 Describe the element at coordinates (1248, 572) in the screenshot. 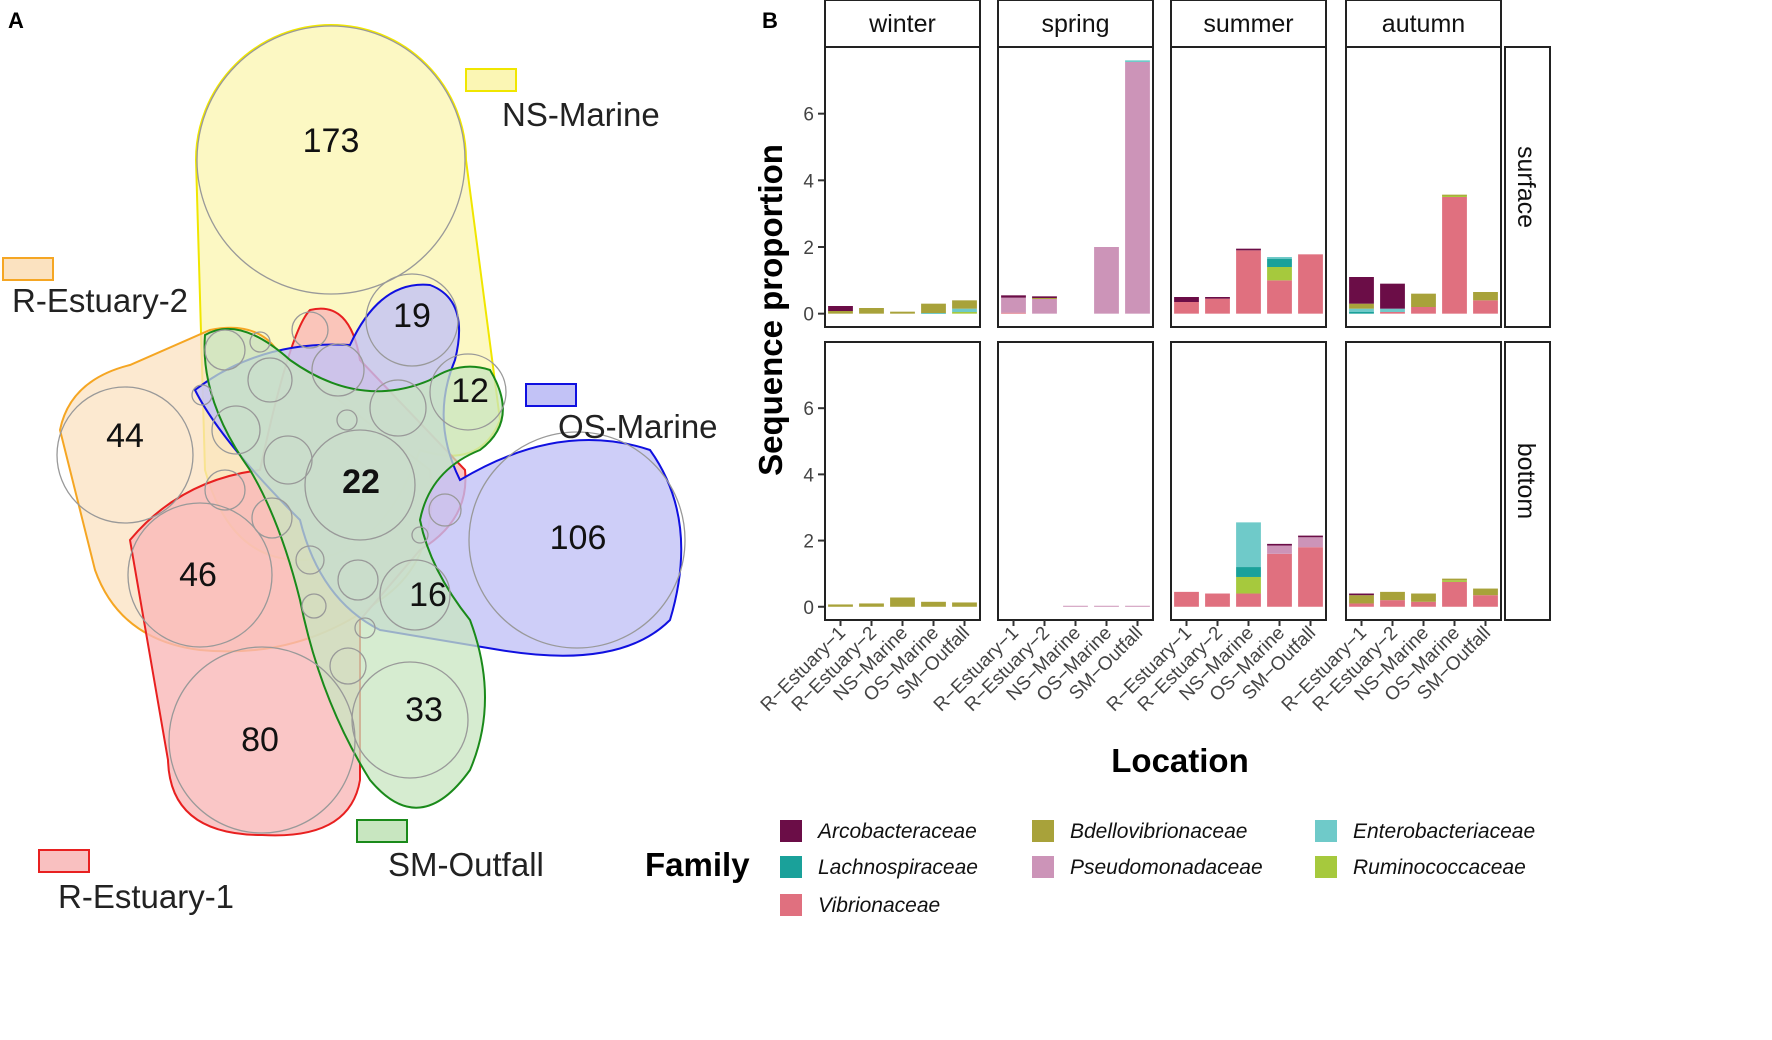

I see `bar-segment-lachnospiraceae` at that location.